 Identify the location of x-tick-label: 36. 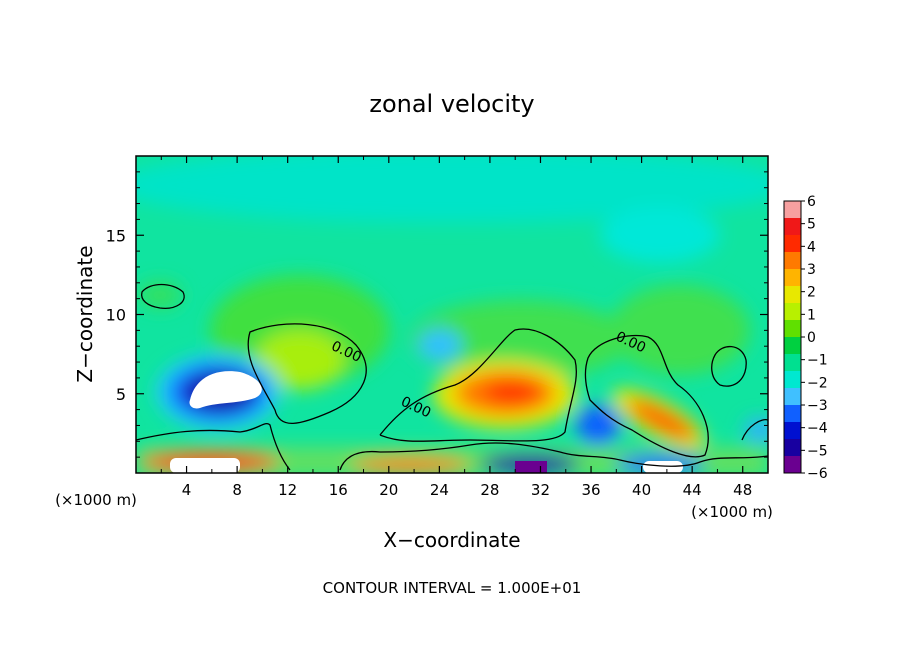
(590, 490).